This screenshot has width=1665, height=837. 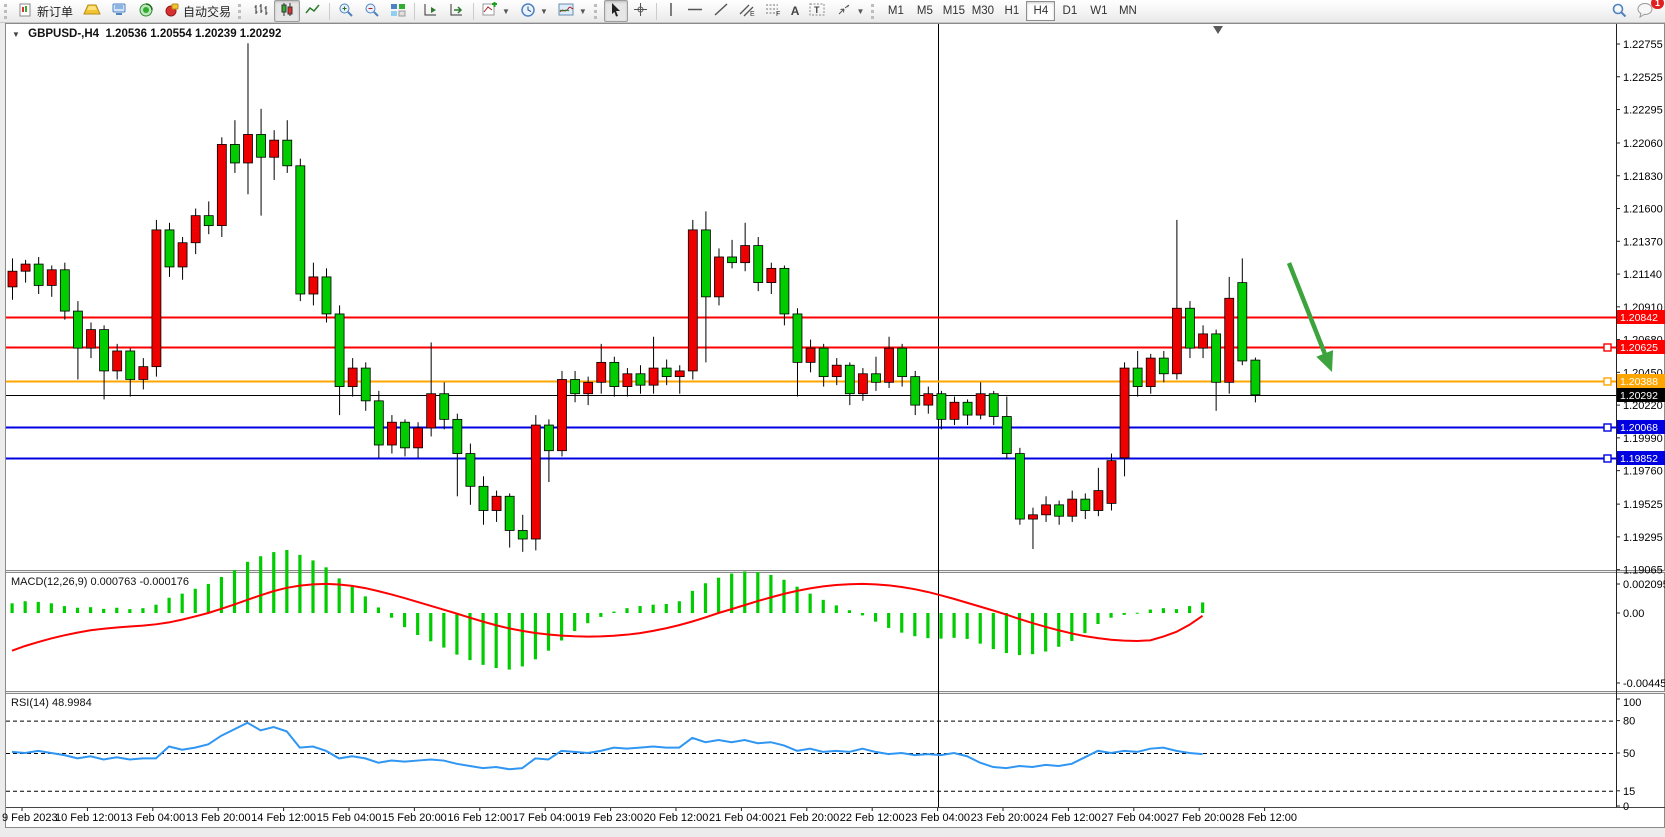 I want to click on tab-h4: H4, so click(x=1041, y=11).